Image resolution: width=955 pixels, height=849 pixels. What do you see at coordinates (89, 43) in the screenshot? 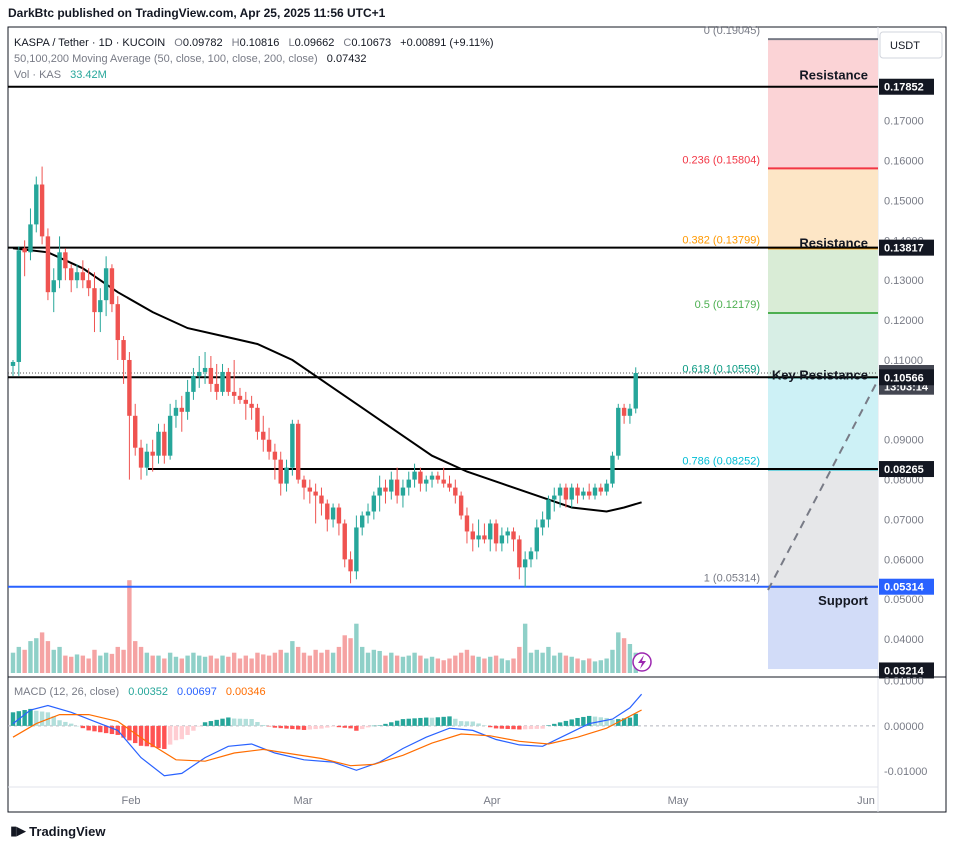
I see `symbol-label: KASPA / Tether · 1D · KUCOIN` at bounding box center [89, 43].